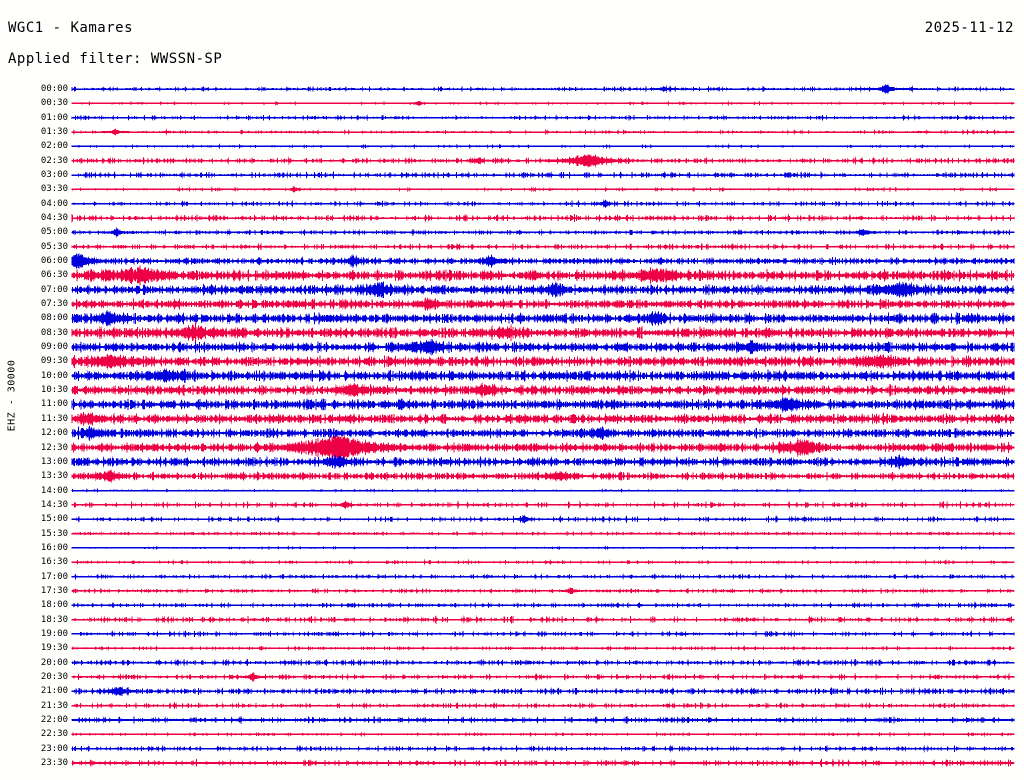 The height and width of the screenshot is (780, 1024). I want to click on time-label: 20:00, so click(54, 662).